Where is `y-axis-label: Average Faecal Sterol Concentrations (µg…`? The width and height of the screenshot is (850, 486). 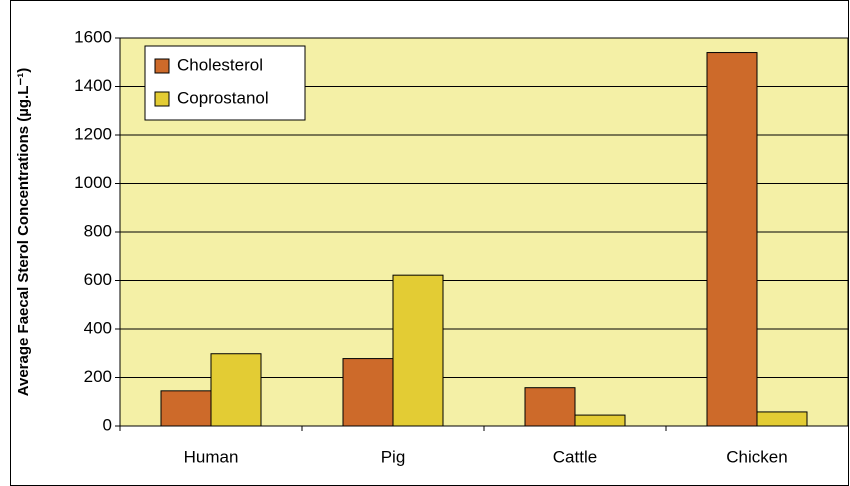 y-axis-label: Average Faecal Sterol Concentrations (µg… is located at coordinates (23, 232).